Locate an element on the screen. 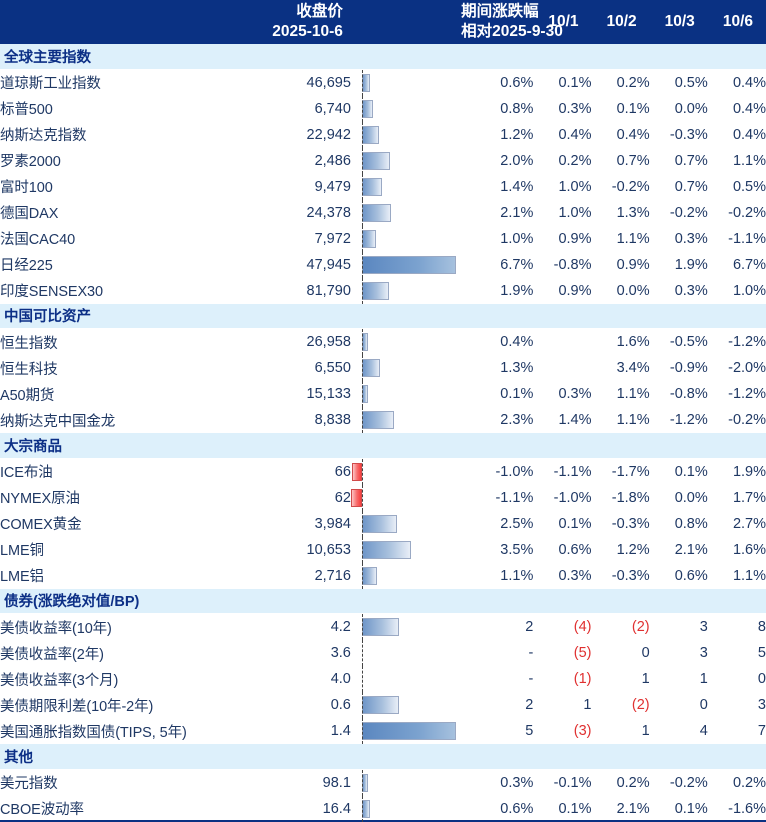 Image resolution: width=766 pixels, height=822 pixels. section-header-row: 其他 is located at coordinates (383, 757).